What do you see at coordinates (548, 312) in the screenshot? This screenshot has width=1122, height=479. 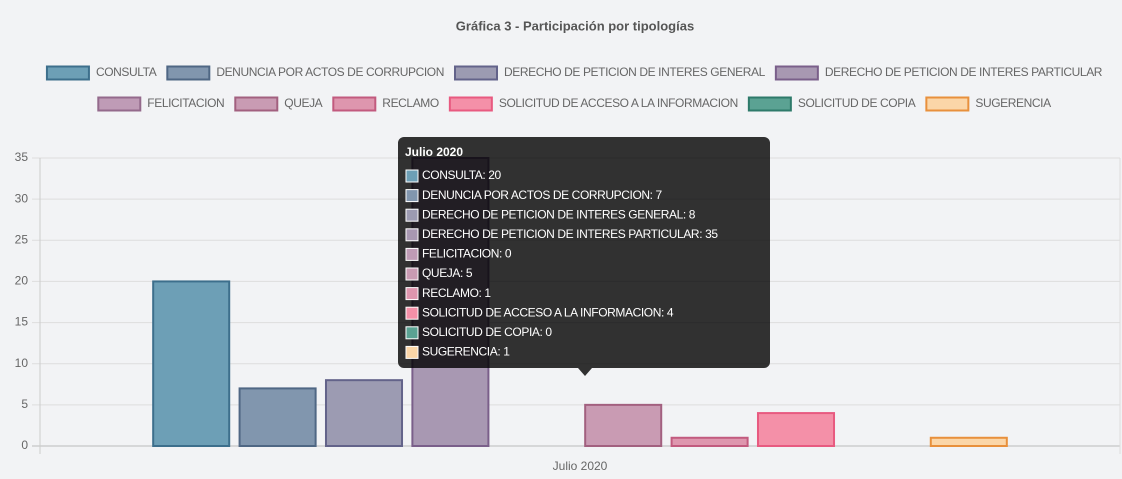 I see `tooltip-line: SOLICITUD DE ACCESO A LA INFORMACION: 4` at bounding box center [548, 312].